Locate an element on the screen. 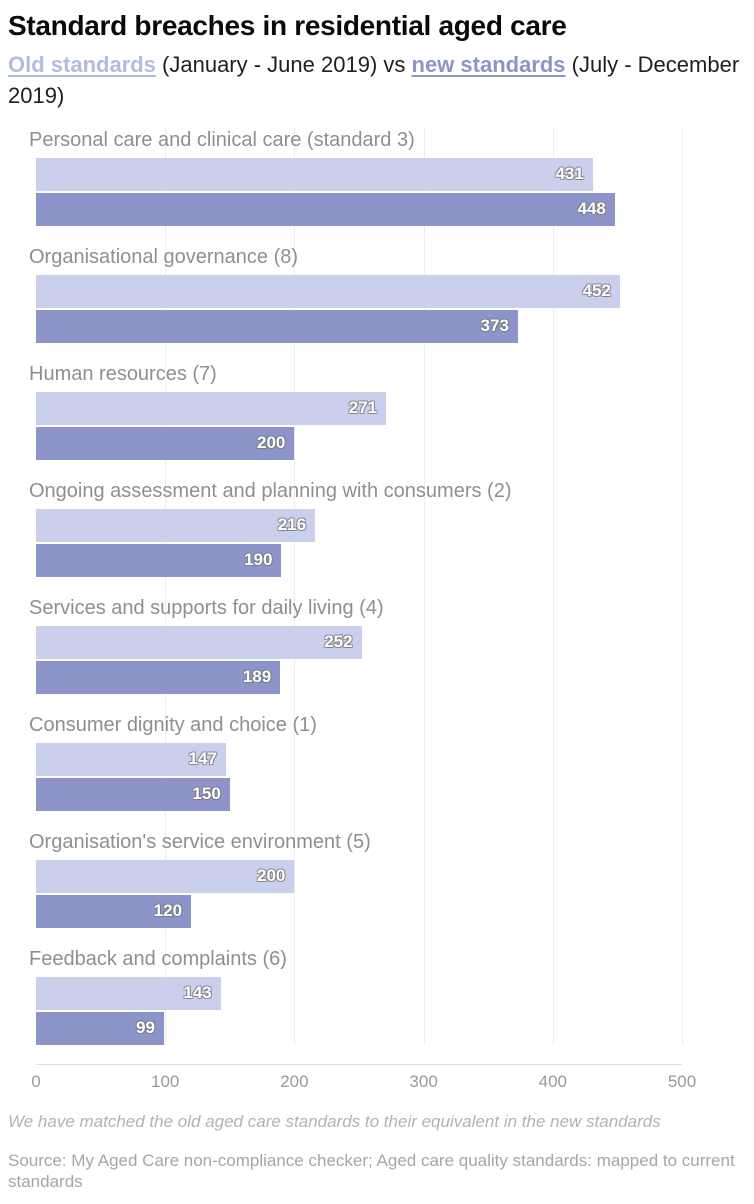 Image resolution: width=754 pixels, height=1204 pixels. value-label: 147 is located at coordinates (202, 759).